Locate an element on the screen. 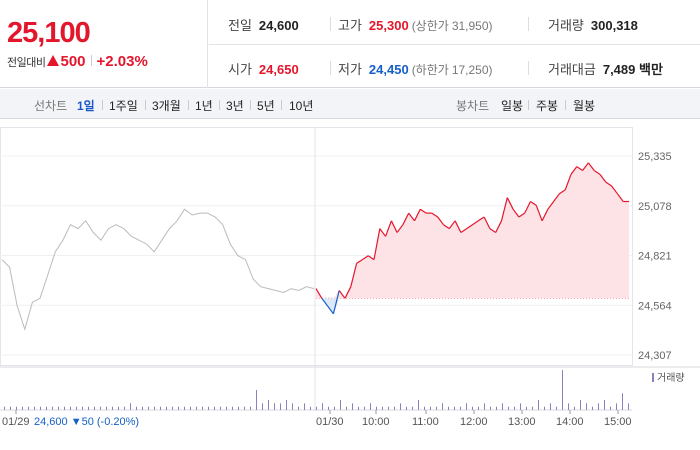 The width and height of the screenshot is (700, 450). prev-close-value: 24,600 is located at coordinates (278, 25).